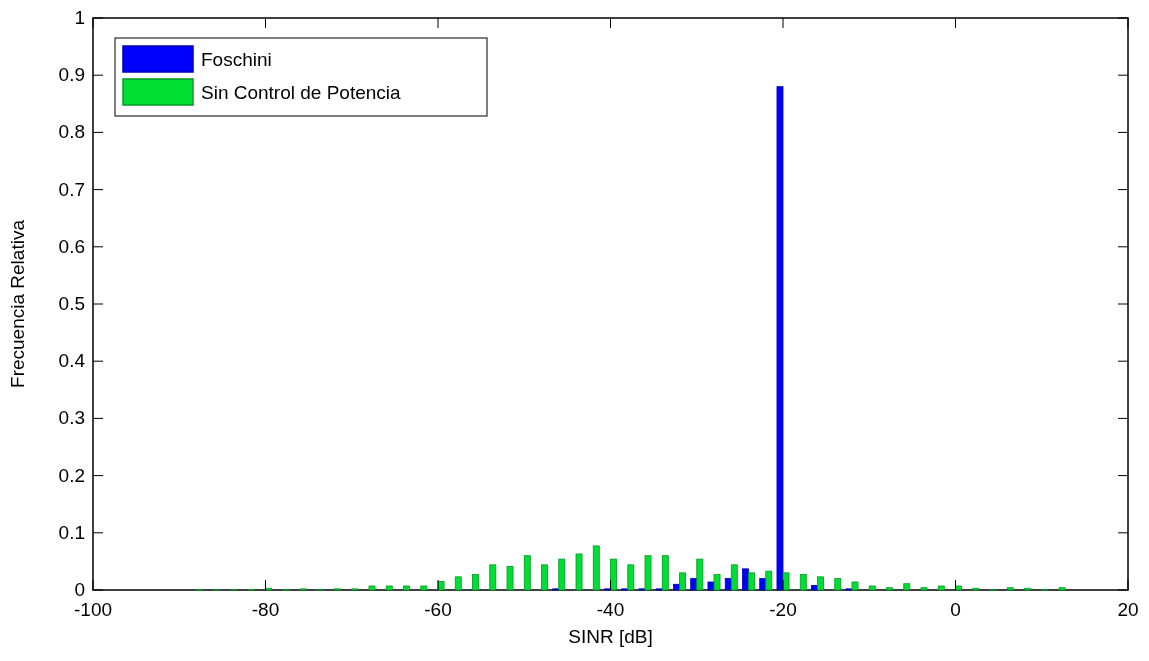 The width and height of the screenshot is (1149, 661). What do you see at coordinates (79, 589) in the screenshot?
I see `y-tick-label: 0` at bounding box center [79, 589].